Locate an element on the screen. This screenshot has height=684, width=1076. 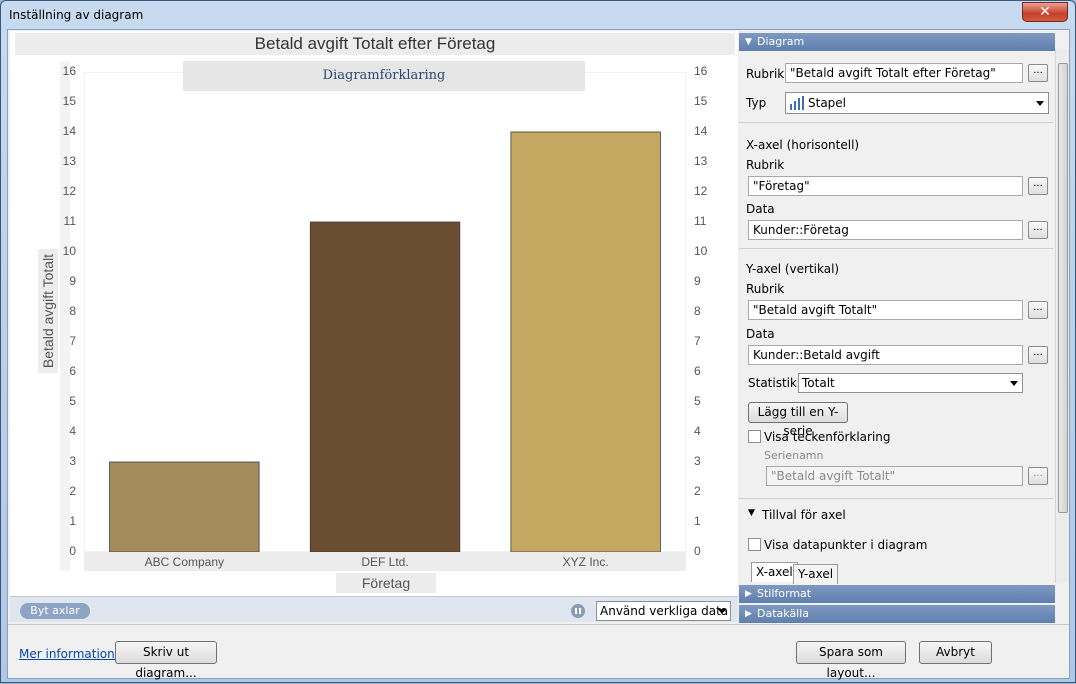
tab-y-axis: Y-axel is located at coordinates (816, 574).